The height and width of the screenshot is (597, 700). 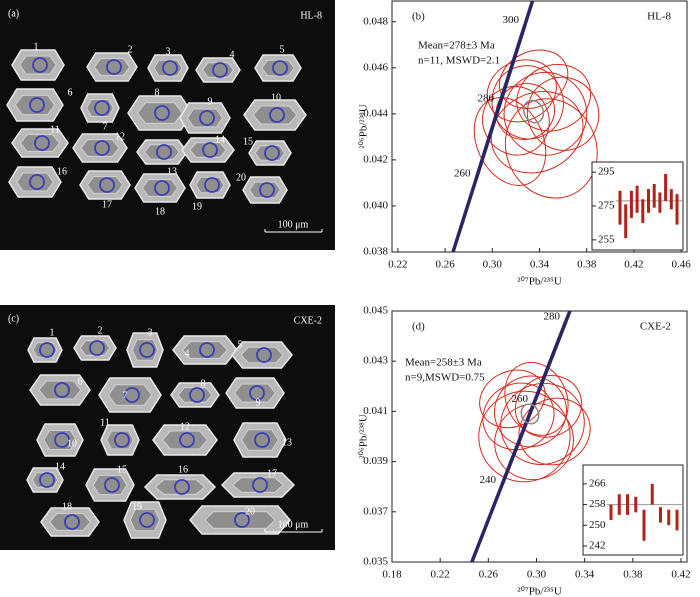 What do you see at coordinates (375, 562) in the screenshot?
I see `y-tick-label: 0.035` at bounding box center [375, 562].